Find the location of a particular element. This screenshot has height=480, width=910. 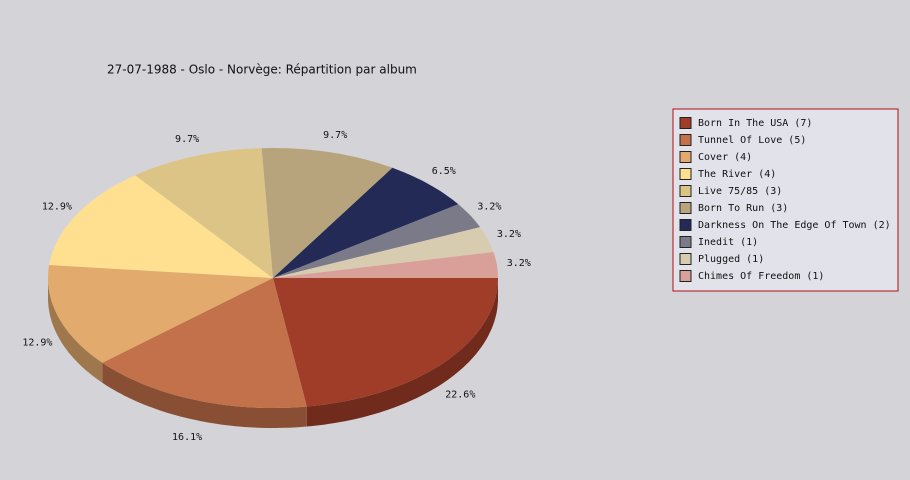

value-label: 16.1% is located at coordinates (187, 437).